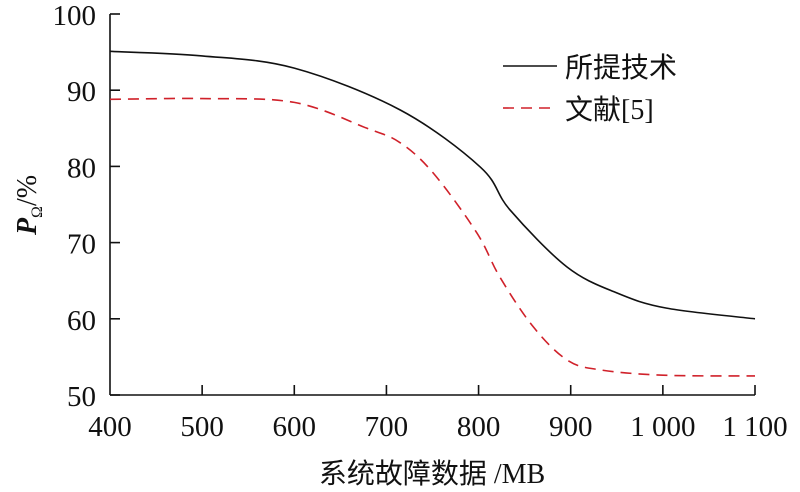 The width and height of the screenshot is (800, 492). Describe the element at coordinates (590, 89) in the screenshot. I see `legend: 所提技术 文献[5]` at that location.